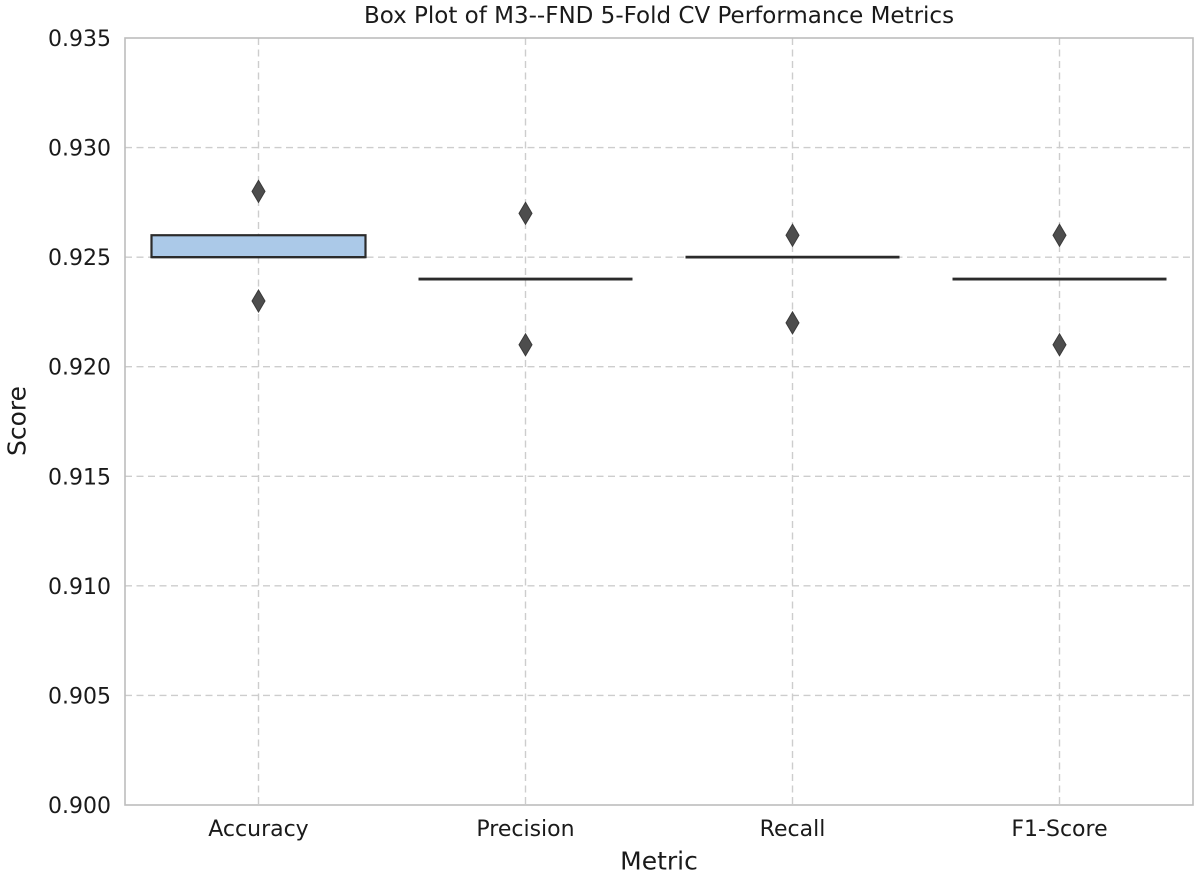 The image size is (1200, 881). I want to click on x-tick-label: Precision, so click(525, 829).